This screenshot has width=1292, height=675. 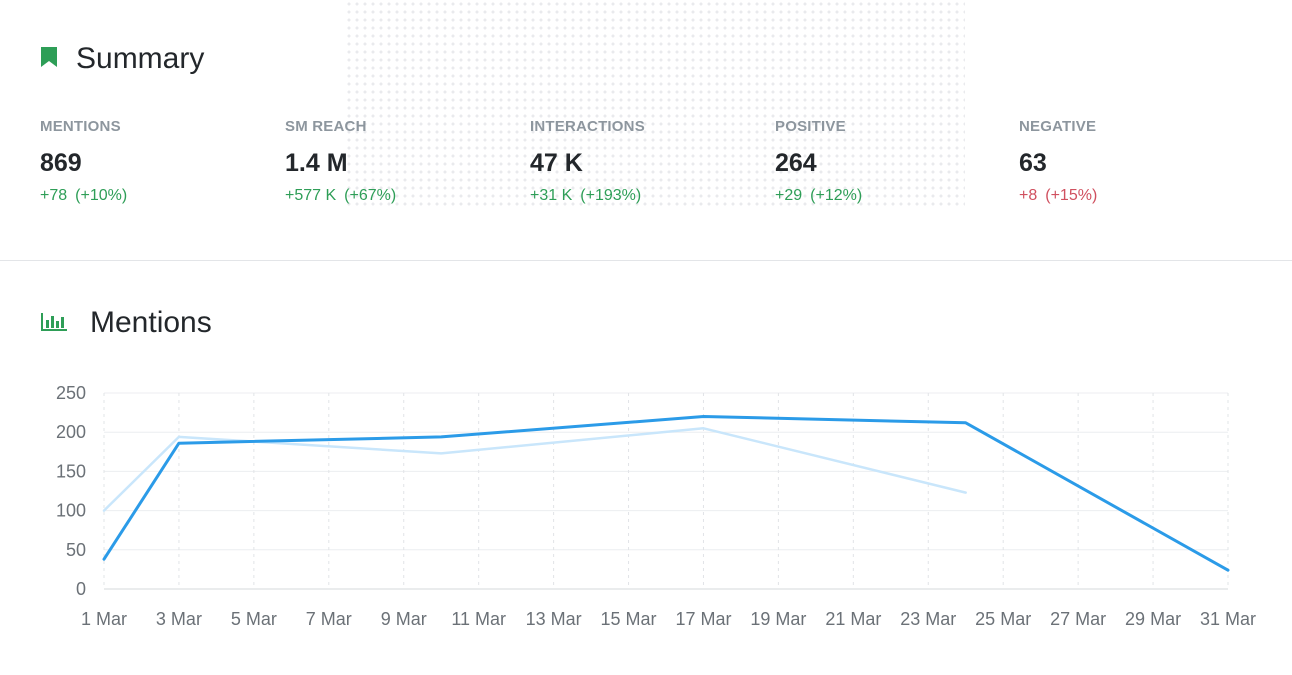 I want to click on y-tick-label: 150, so click(x=71, y=471).